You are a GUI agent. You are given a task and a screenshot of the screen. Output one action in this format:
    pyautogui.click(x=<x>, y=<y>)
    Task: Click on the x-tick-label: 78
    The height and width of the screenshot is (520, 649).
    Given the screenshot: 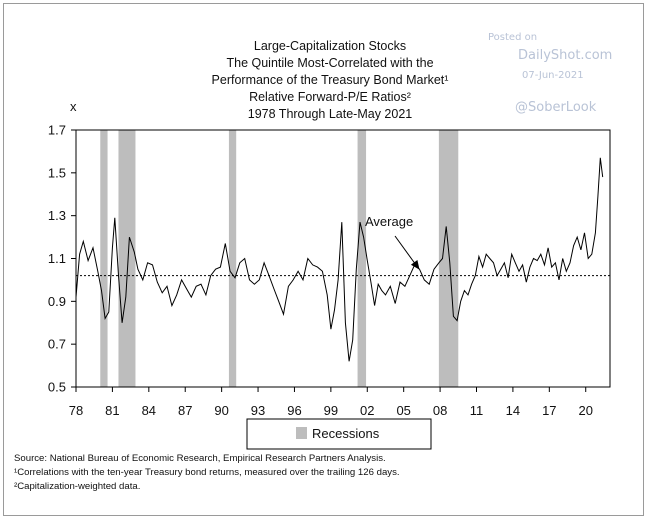 What is the action you would take?
    pyautogui.click(x=76, y=410)
    